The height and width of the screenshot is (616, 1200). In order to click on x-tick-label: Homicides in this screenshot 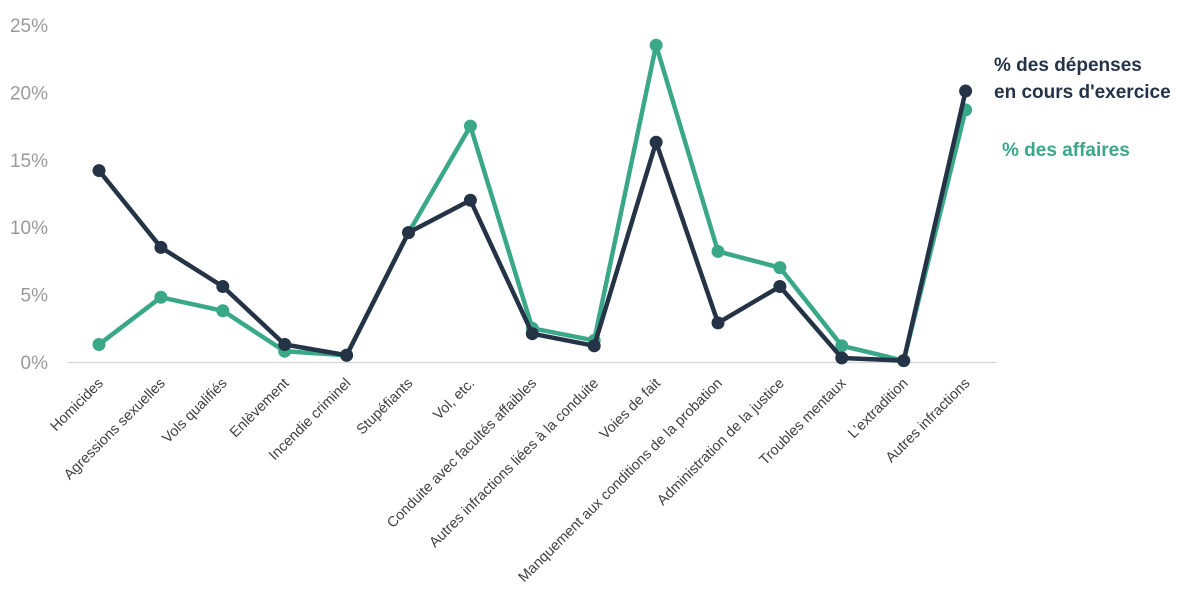, I will do `click(77, 405)`.